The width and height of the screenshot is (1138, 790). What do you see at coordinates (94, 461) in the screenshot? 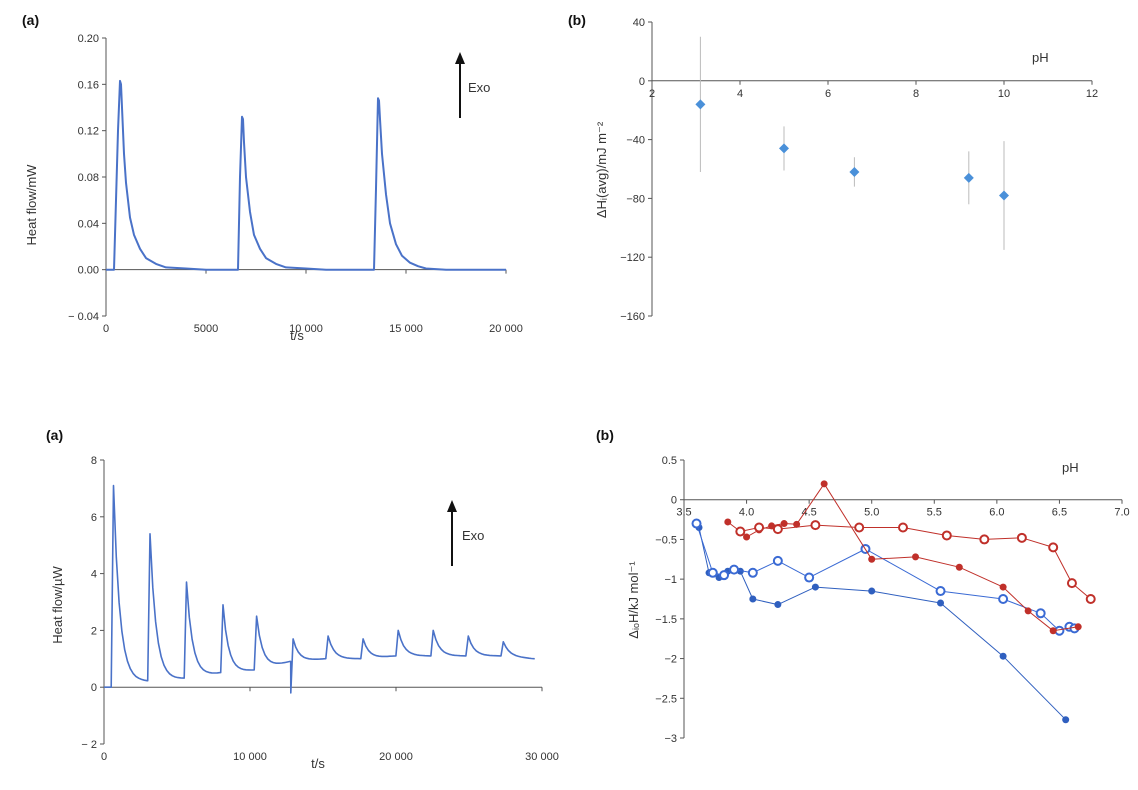
I see `bottom-a-ytick-label: 8` at bounding box center [94, 461].